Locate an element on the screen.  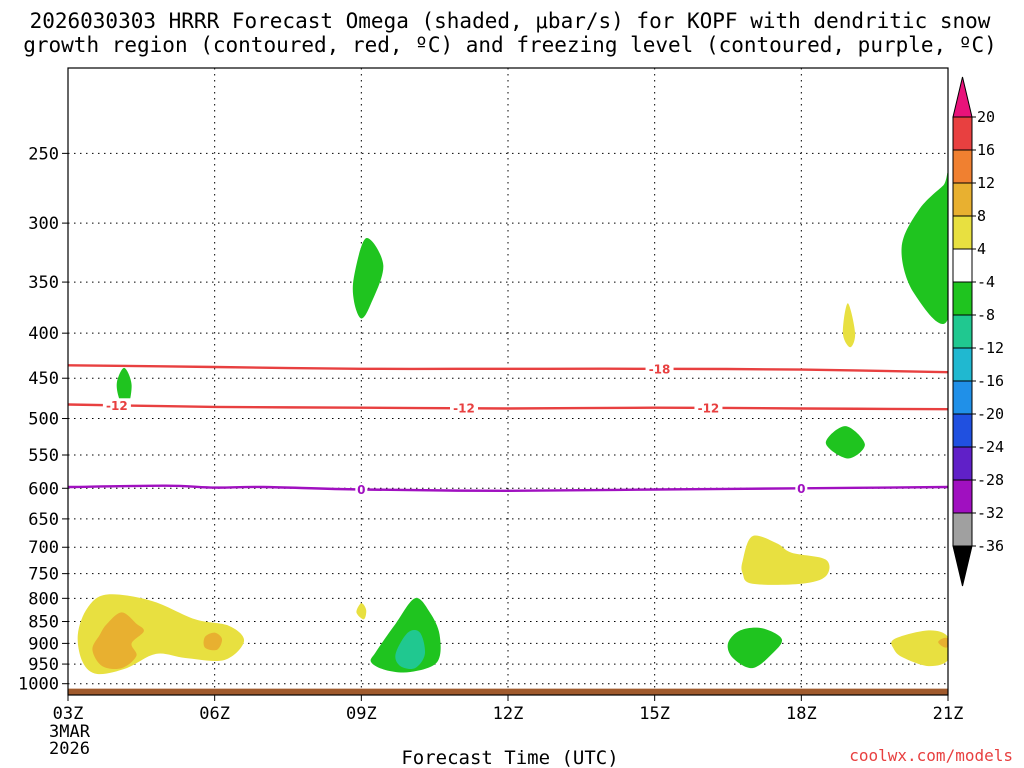
colorbar-label-12: -32 is located at coordinates (990, 513).